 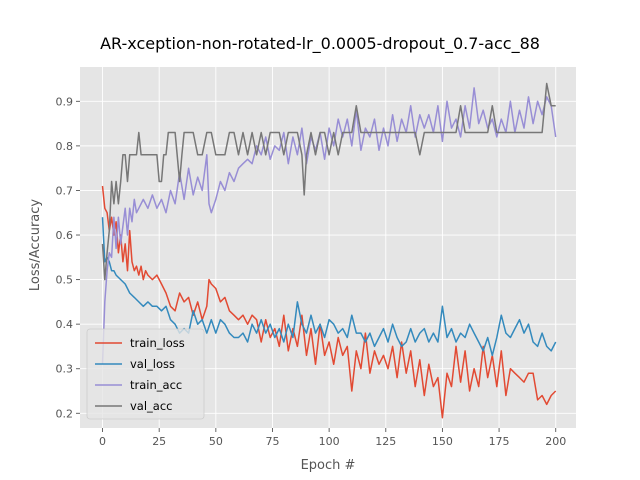 What do you see at coordinates (555, 441) in the screenshot?
I see `x-tick-label: 200` at bounding box center [555, 441].